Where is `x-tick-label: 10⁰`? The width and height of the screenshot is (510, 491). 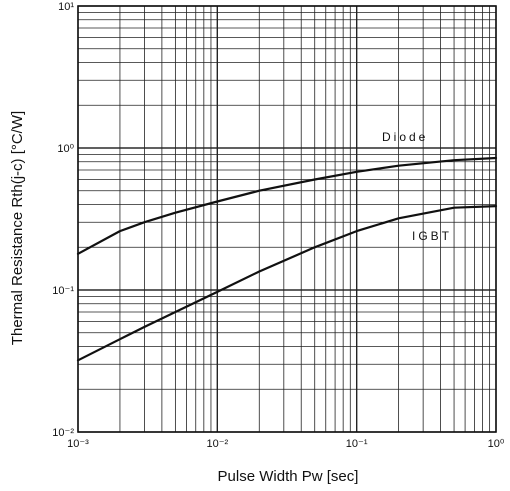 x-tick-label: 10⁰ is located at coordinates (496, 444).